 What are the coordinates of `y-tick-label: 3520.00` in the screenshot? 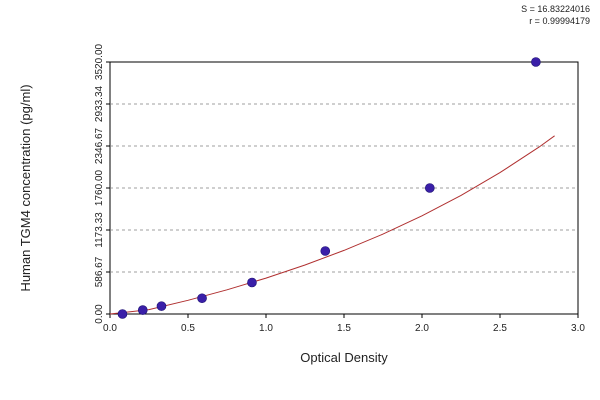 It's located at (99, 61).